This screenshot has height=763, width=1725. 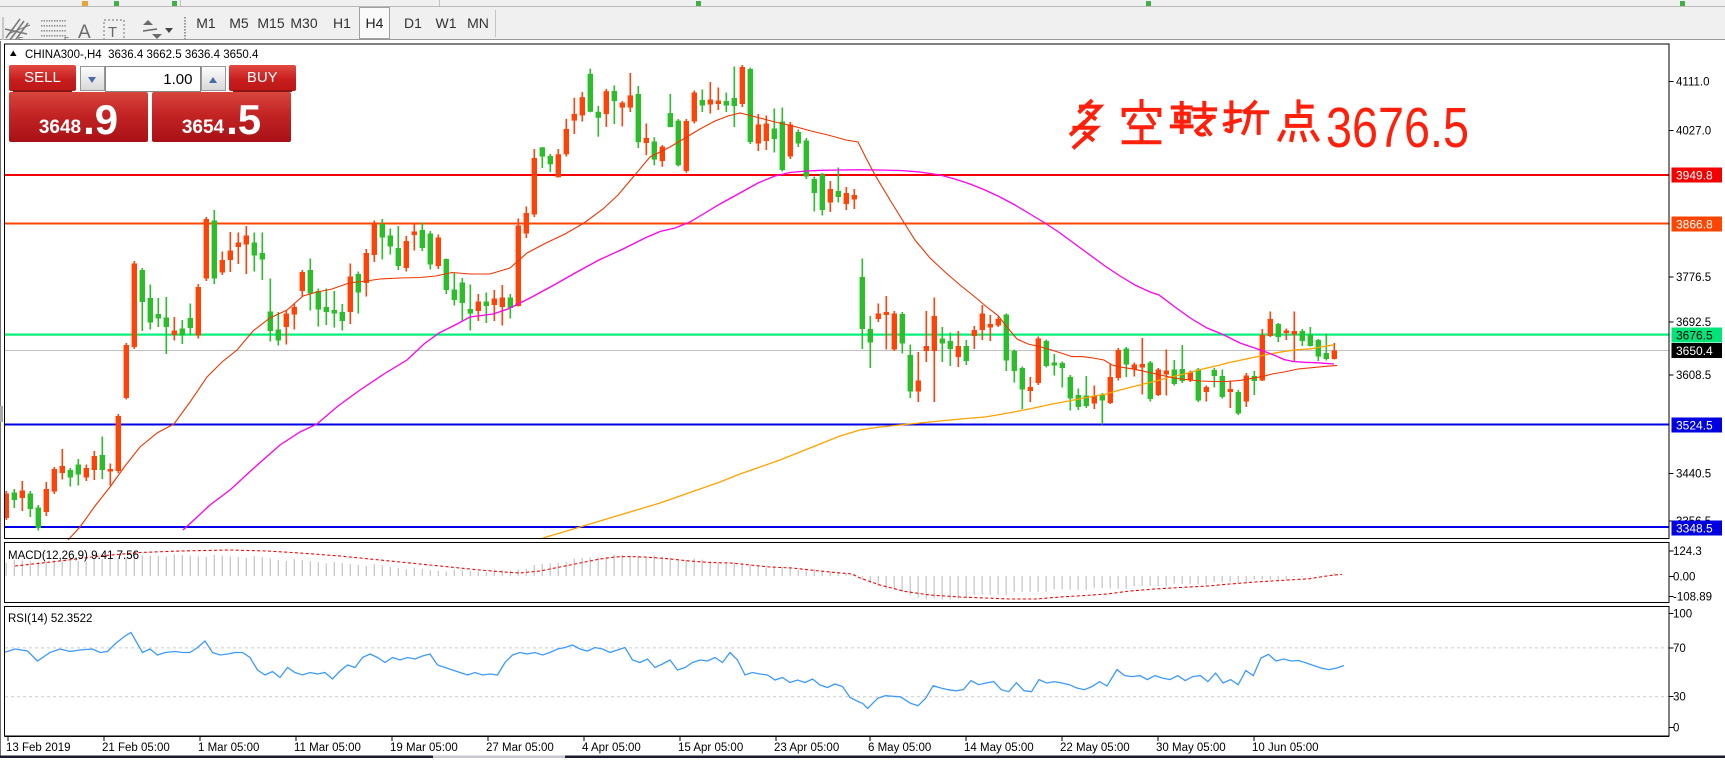 What do you see at coordinates (20, 38) in the screenshot?
I see `svg-text: E` at bounding box center [20, 38].